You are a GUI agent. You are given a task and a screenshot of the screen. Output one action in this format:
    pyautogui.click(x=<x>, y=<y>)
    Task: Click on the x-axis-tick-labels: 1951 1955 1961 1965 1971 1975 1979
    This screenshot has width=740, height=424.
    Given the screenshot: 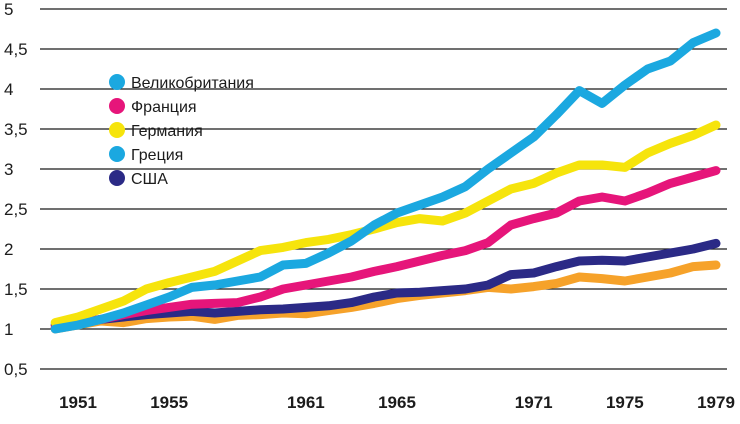 What is the action you would take?
    pyautogui.click(x=397, y=402)
    